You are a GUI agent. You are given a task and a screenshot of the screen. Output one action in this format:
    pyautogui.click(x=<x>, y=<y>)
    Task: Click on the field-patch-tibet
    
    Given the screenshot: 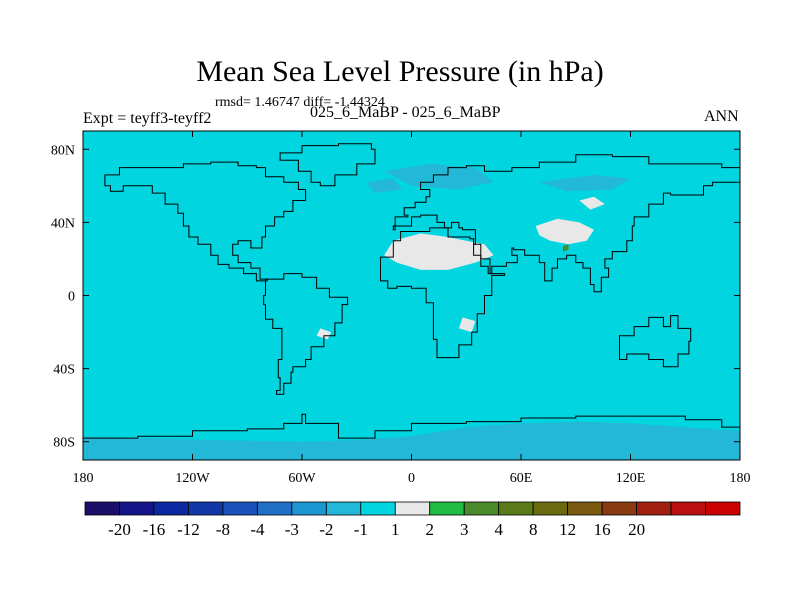 What is the action you would take?
    pyautogui.click(x=564, y=231)
    